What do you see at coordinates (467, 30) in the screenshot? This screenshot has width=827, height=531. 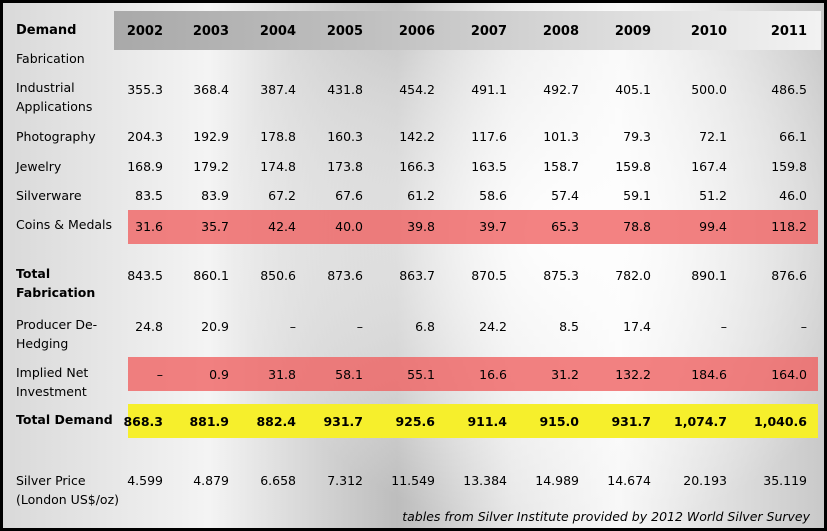 I see `year-header-band` at bounding box center [467, 30].